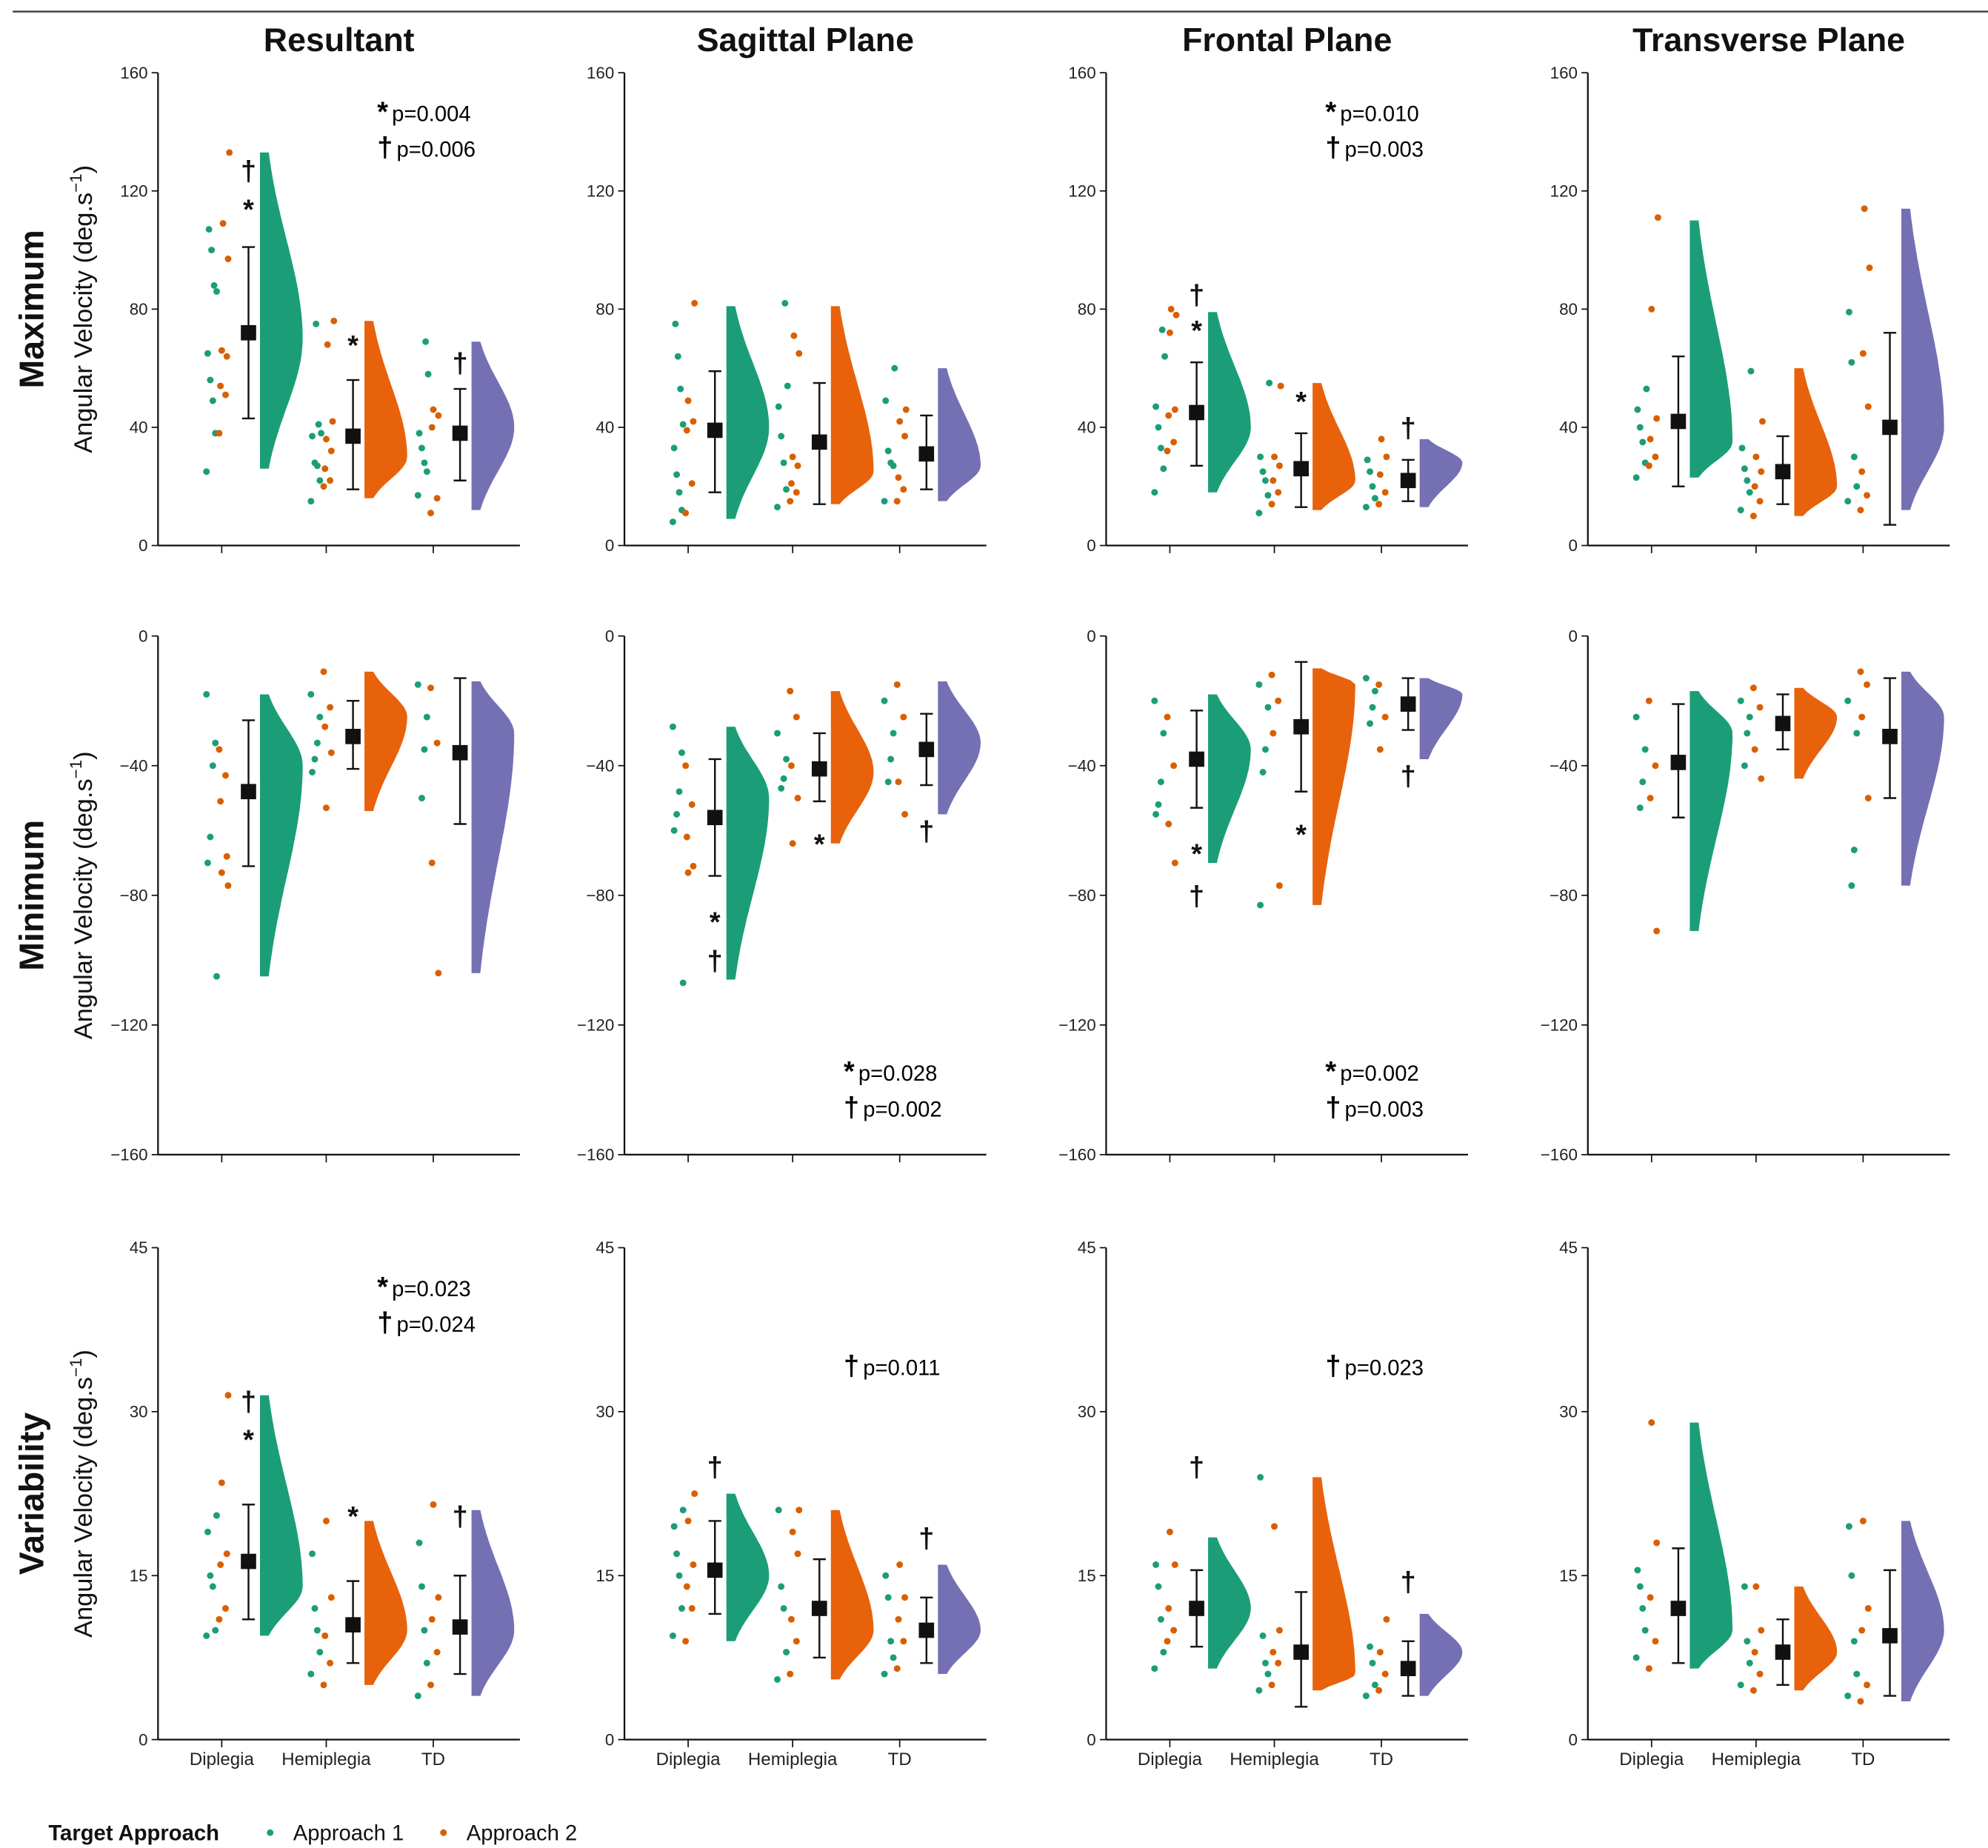 The width and height of the screenshot is (1988, 1848). Describe the element at coordinates (128, 1025) in the screenshot. I see `y-tick-label: −120` at that location.